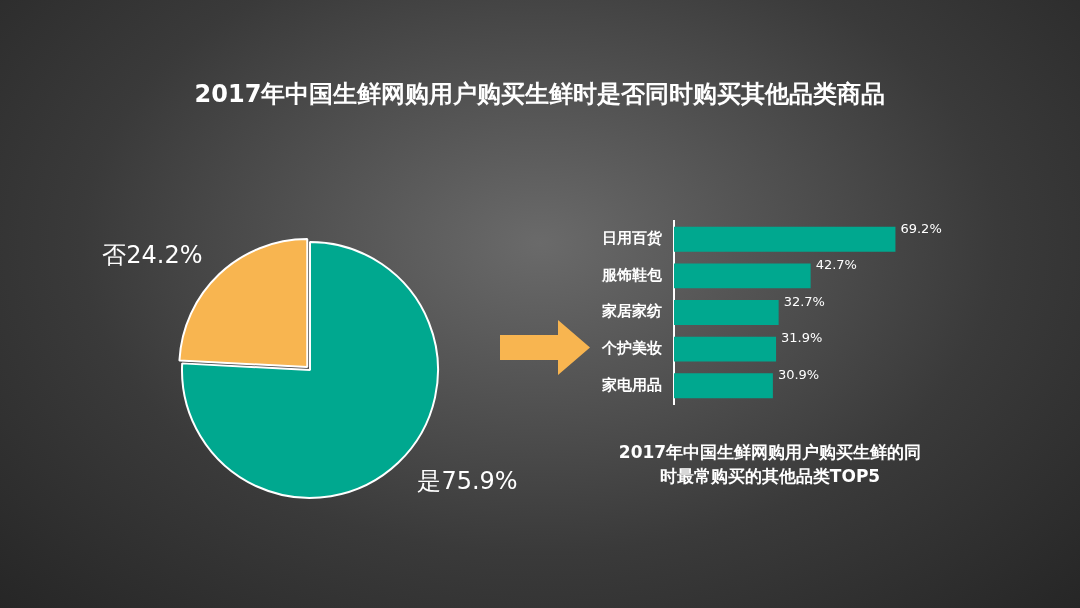  I want to click on data-label: 31.9%, so click(802, 338).